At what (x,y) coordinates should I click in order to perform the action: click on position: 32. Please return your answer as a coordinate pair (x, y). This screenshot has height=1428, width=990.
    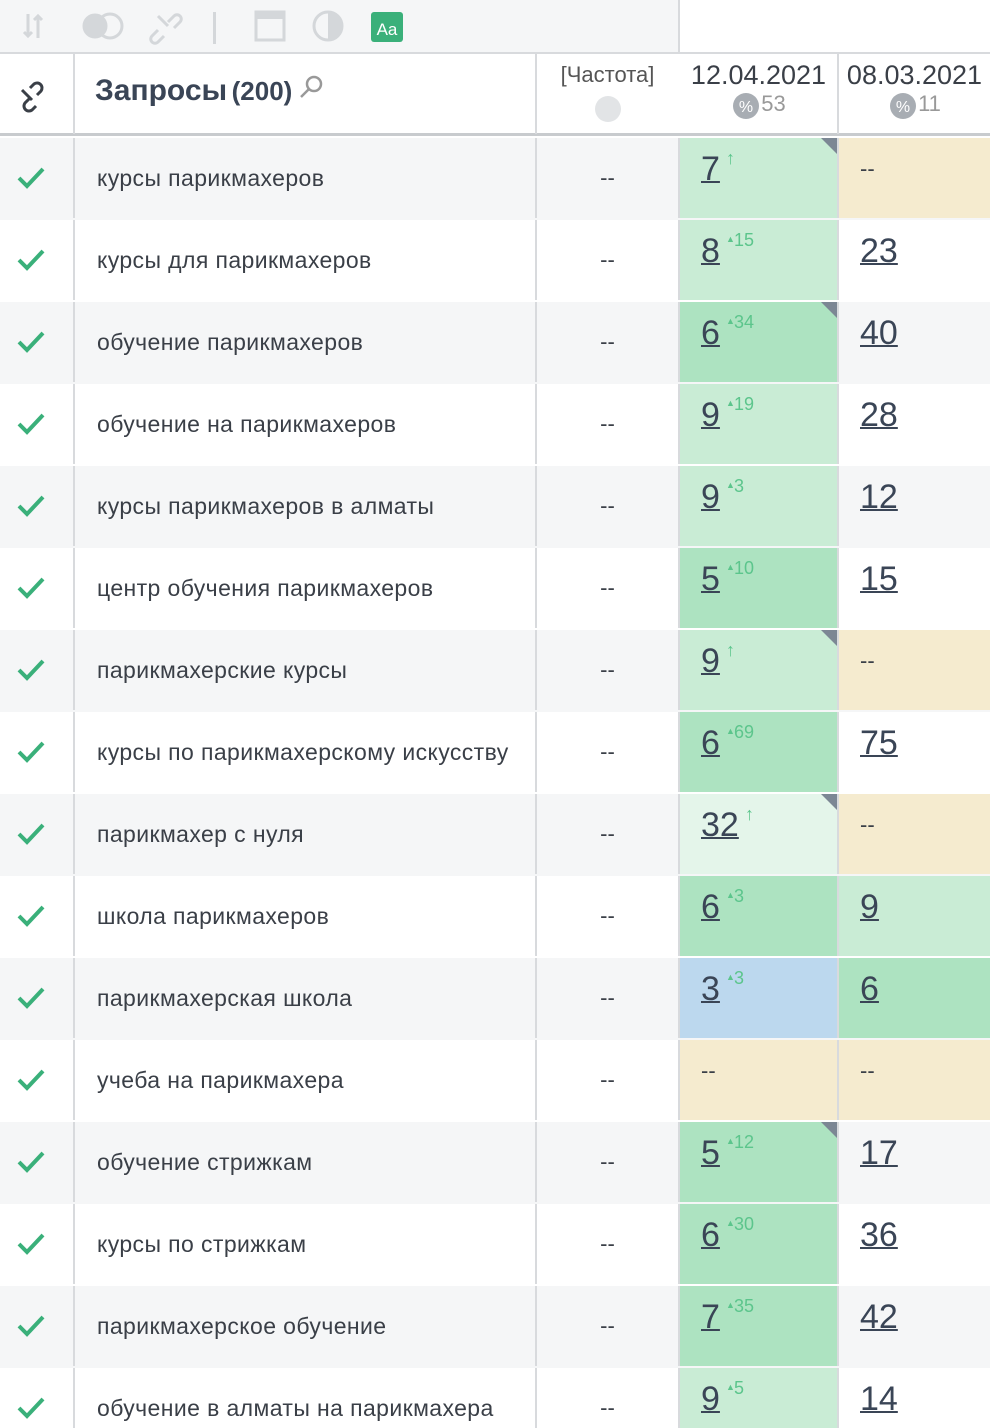
    Looking at the image, I should click on (720, 825).